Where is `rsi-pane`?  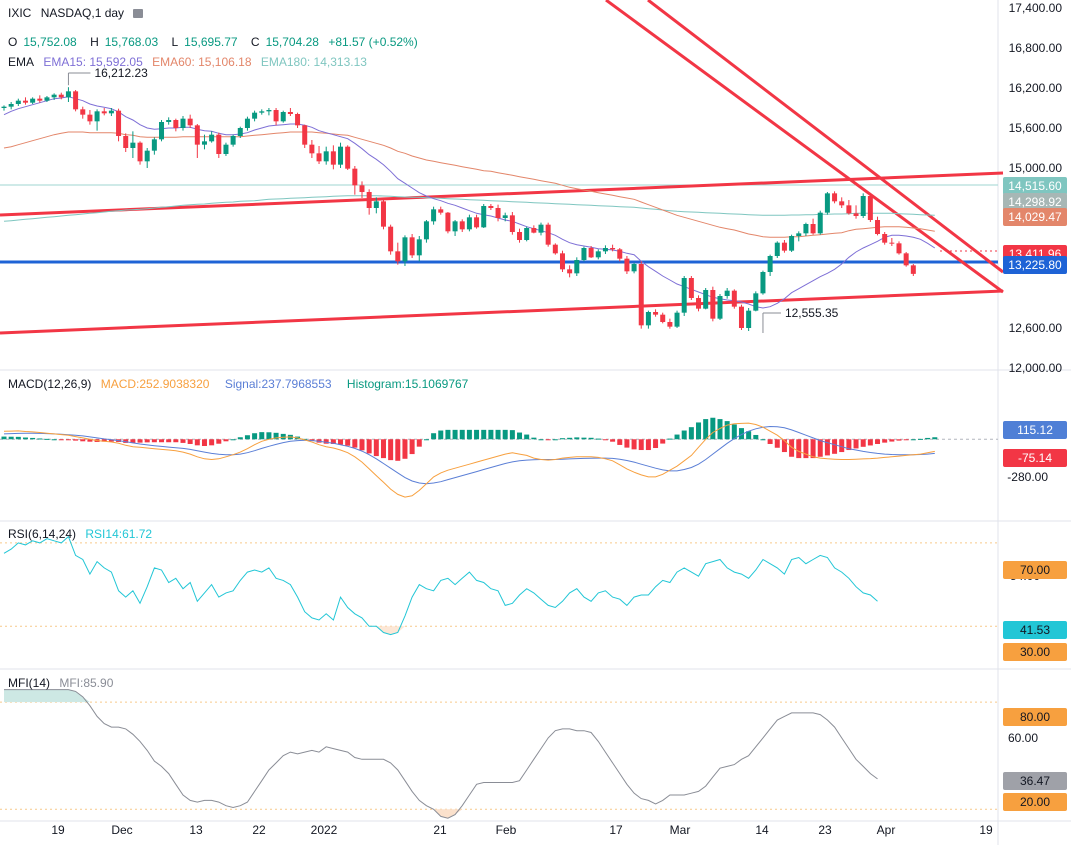
rsi-pane is located at coordinates (499, 585).